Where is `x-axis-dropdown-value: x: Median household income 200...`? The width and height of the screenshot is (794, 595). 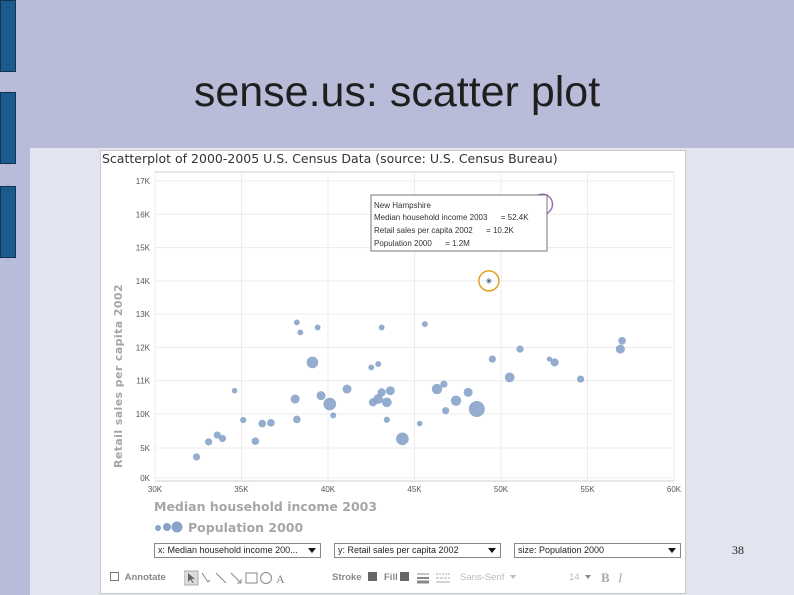
x-axis-dropdown-value: x: Median household income 200... is located at coordinates (228, 550).